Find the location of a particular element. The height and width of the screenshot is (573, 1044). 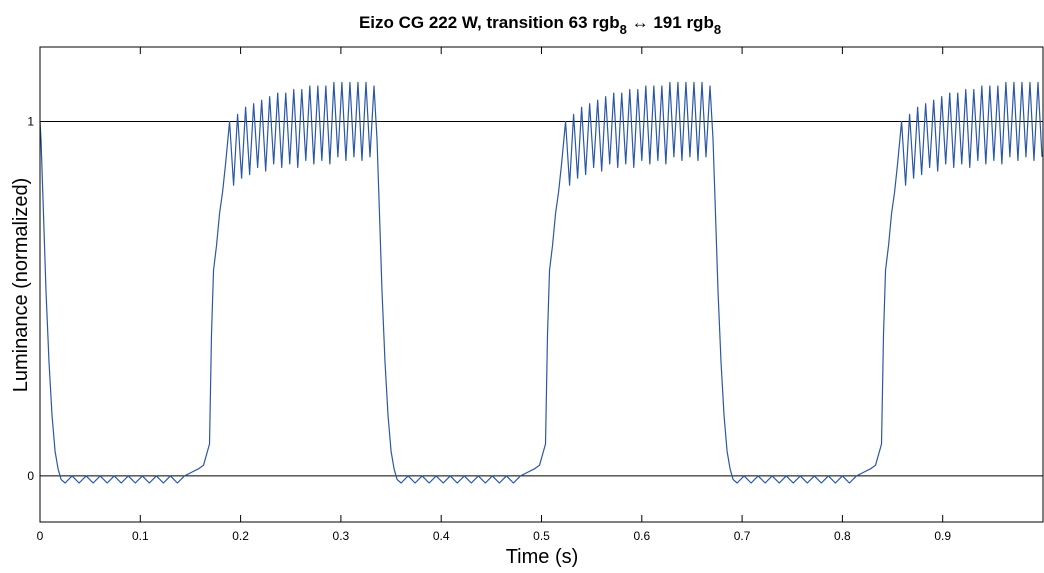

title-part: Eizo CG 222 W, transition 63 rgb is located at coordinates (489, 22).